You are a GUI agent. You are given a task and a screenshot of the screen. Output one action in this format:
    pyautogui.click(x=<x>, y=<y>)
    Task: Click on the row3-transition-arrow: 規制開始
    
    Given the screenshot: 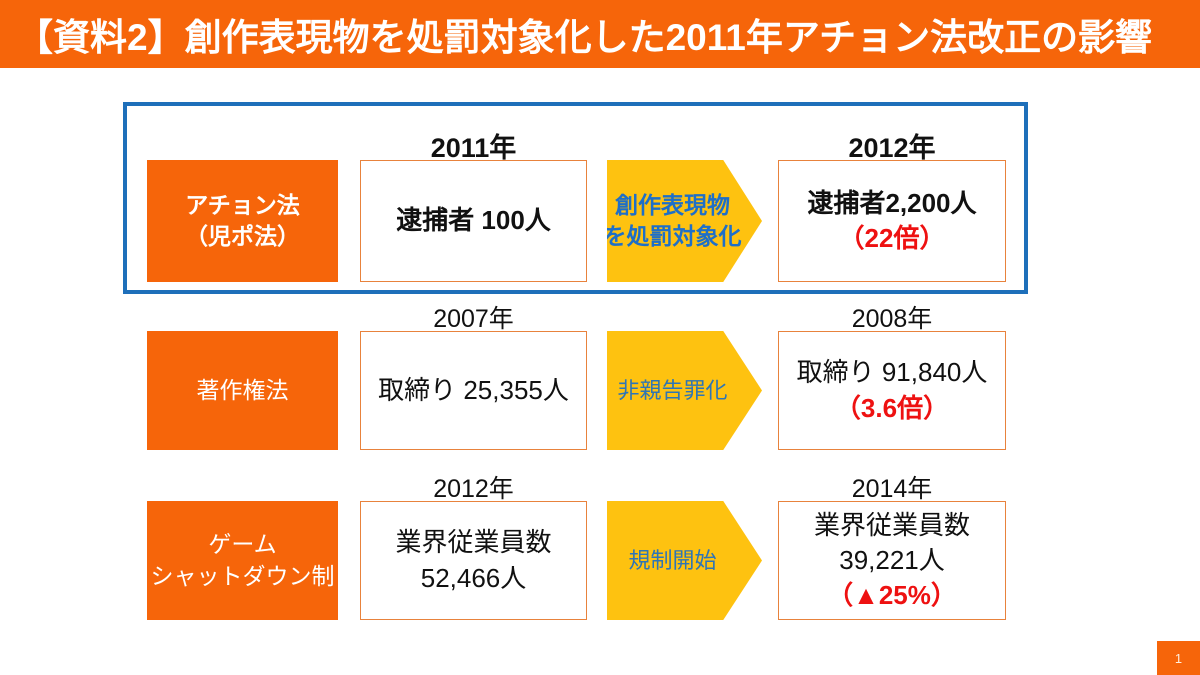 What is the action you would take?
    pyautogui.click(x=684, y=560)
    